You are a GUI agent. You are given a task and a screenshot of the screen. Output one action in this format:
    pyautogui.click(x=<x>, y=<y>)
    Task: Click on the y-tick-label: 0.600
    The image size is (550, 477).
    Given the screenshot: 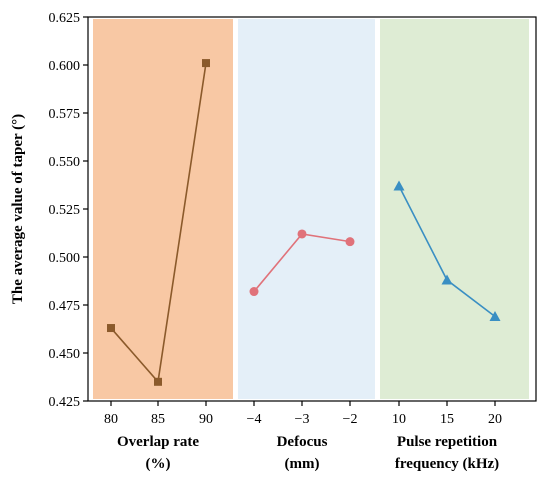 What is the action you would take?
    pyautogui.click(x=65, y=66)
    